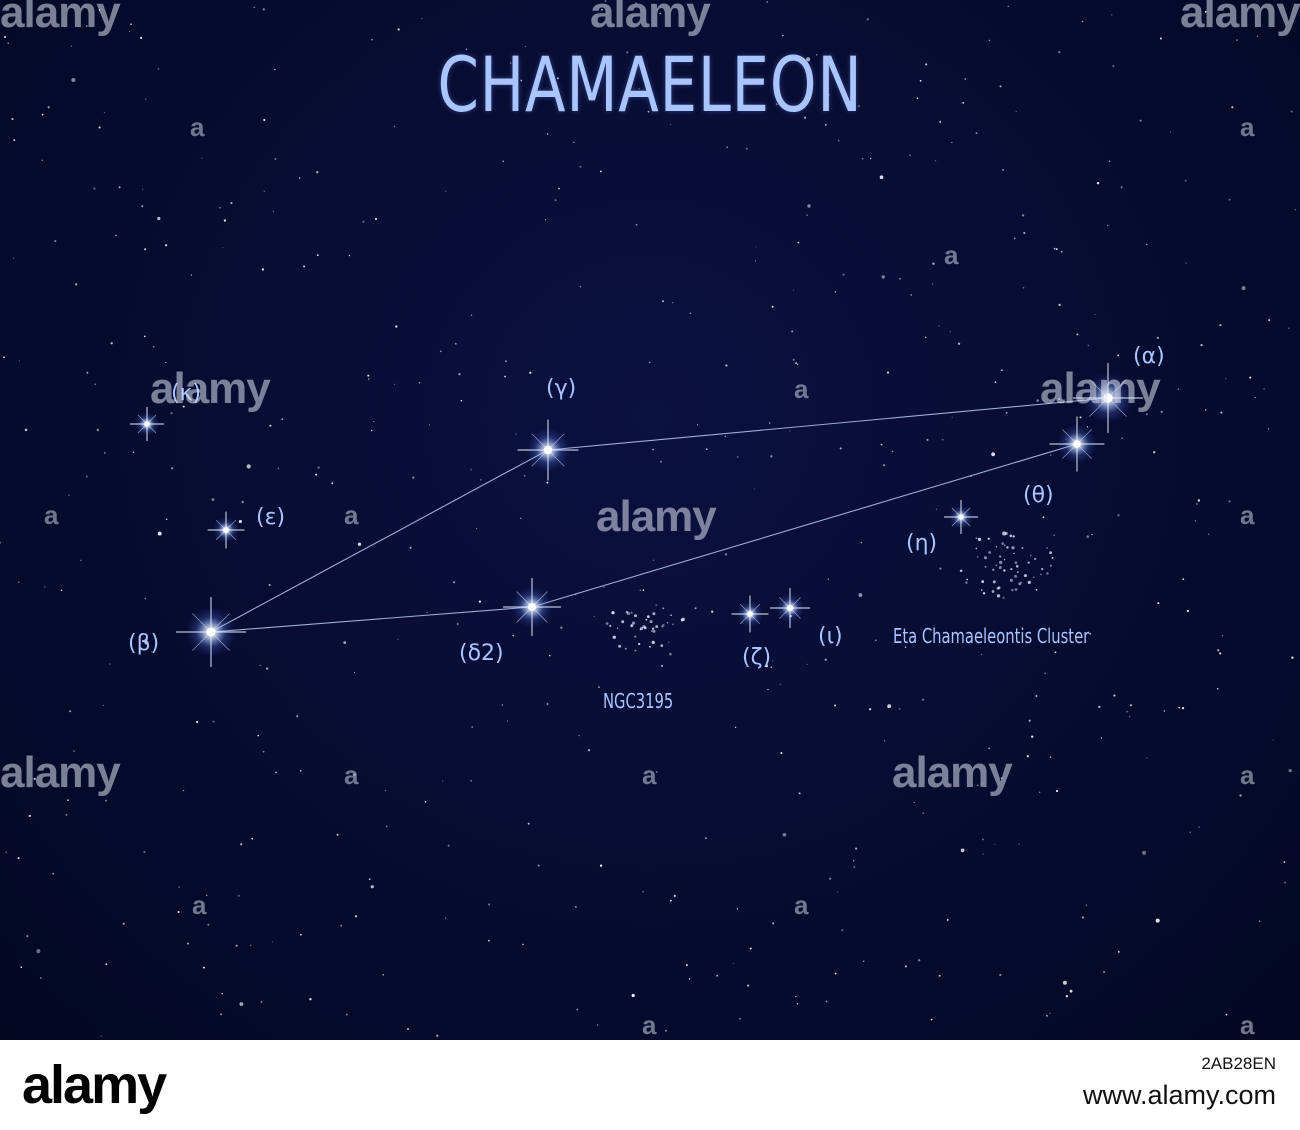 The height and width of the screenshot is (1130, 1300). What do you see at coordinates (1238, 1063) in the screenshot?
I see `footer-image-id: 2AB28EN` at bounding box center [1238, 1063].